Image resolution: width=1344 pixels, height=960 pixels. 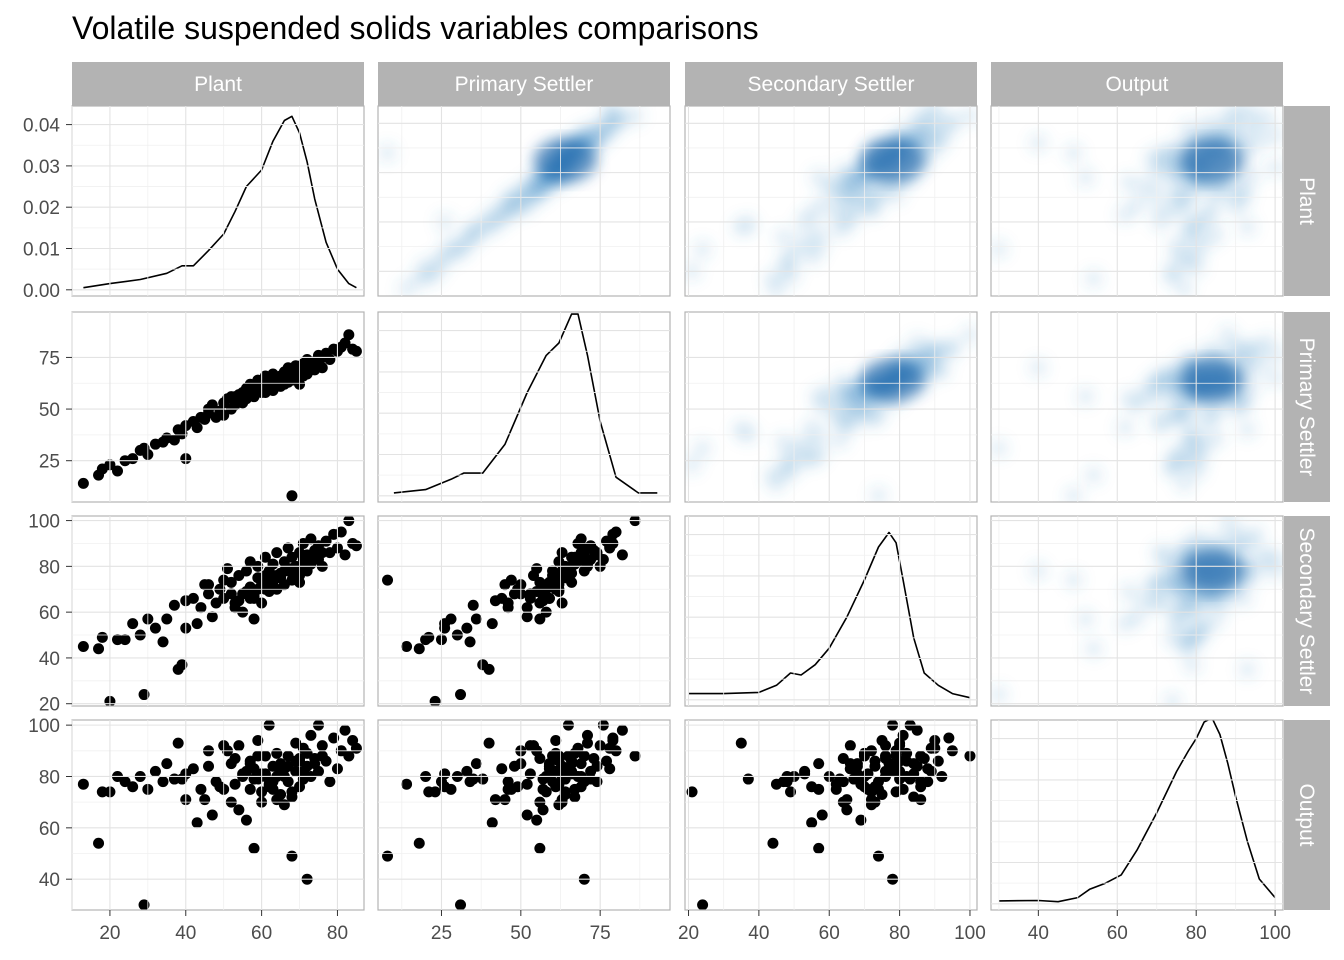 What do you see at coordinates (1196, 933) in the screenshot?
I see `x-tick-label: 80` at bounding box center [1196, 933].